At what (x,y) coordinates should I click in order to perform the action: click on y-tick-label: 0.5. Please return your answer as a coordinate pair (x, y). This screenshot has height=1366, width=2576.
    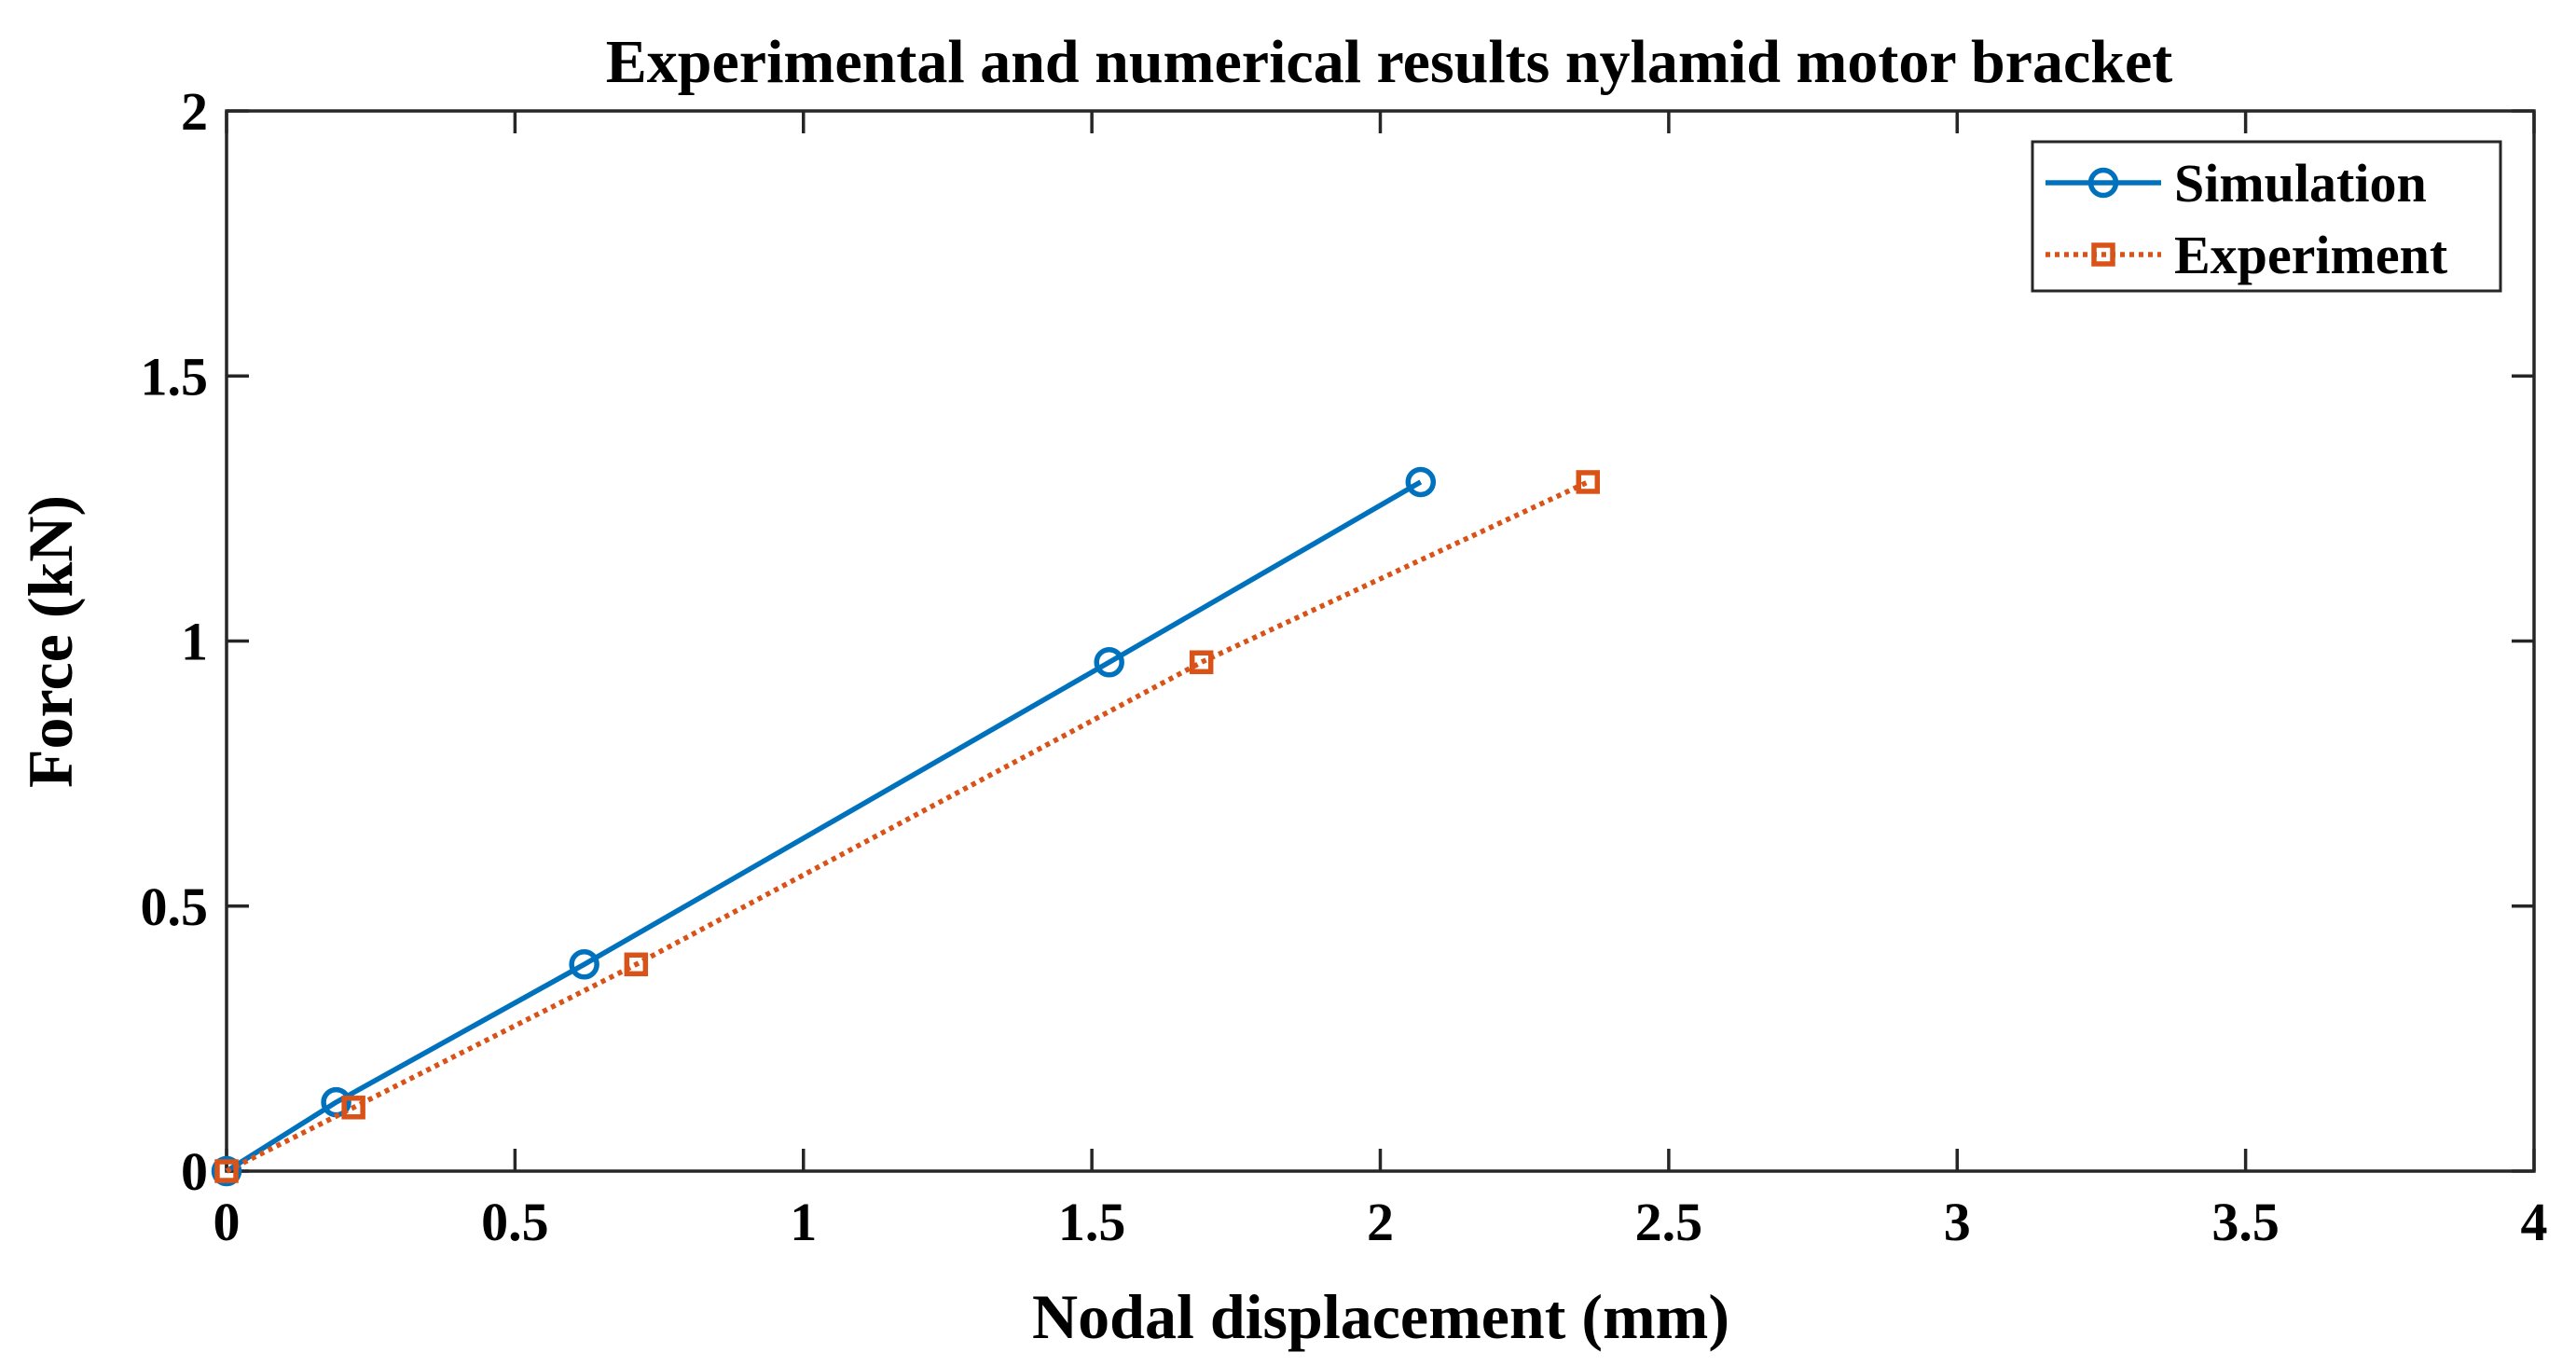
    Looking at the image, I should click on (175, 906).